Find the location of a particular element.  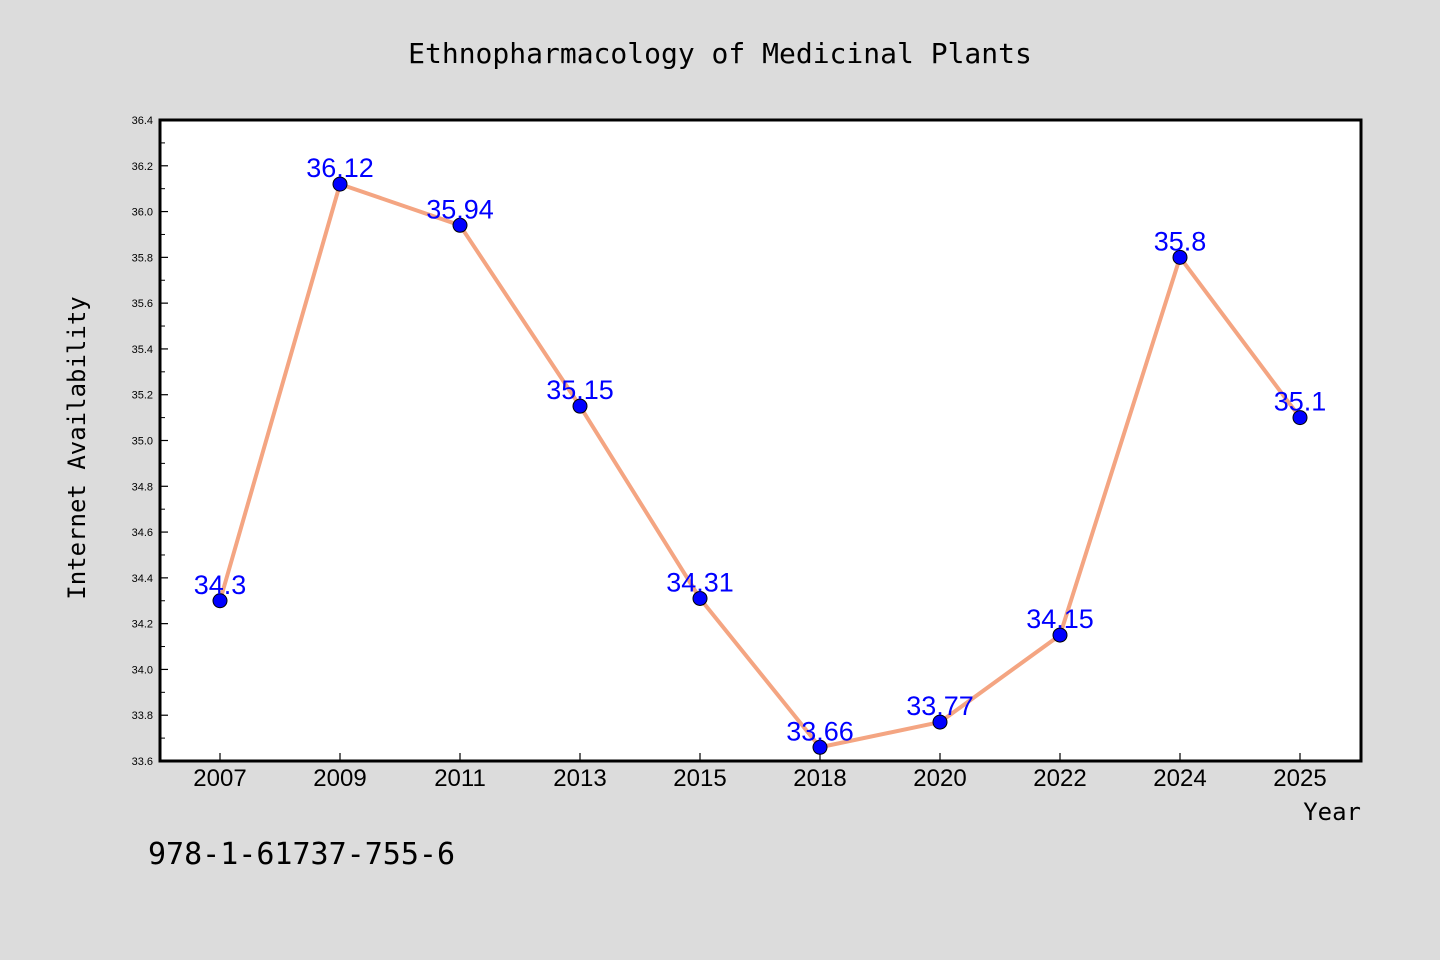

data-label: 34.31 is located at coordinates (700, 582).